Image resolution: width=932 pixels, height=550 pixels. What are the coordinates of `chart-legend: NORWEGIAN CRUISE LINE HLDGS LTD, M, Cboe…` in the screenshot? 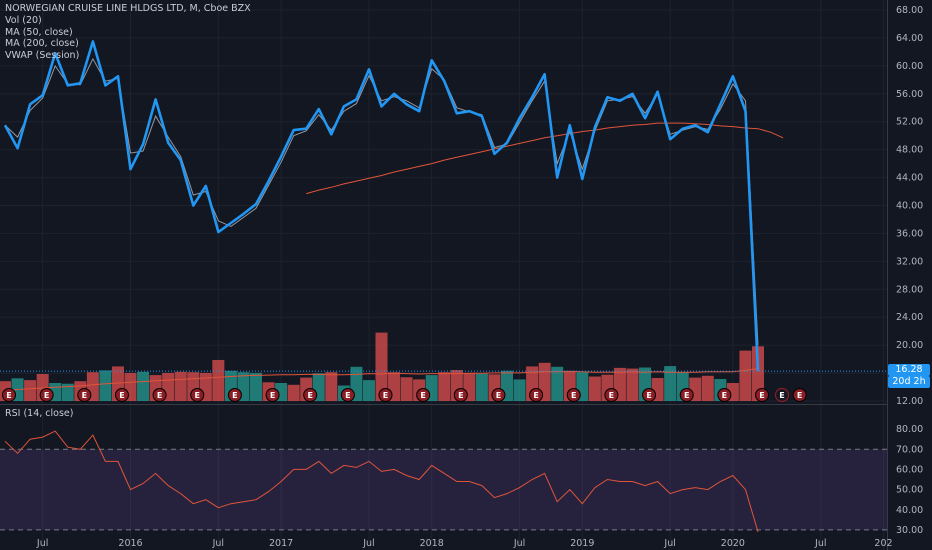 It's located at (128, 32).